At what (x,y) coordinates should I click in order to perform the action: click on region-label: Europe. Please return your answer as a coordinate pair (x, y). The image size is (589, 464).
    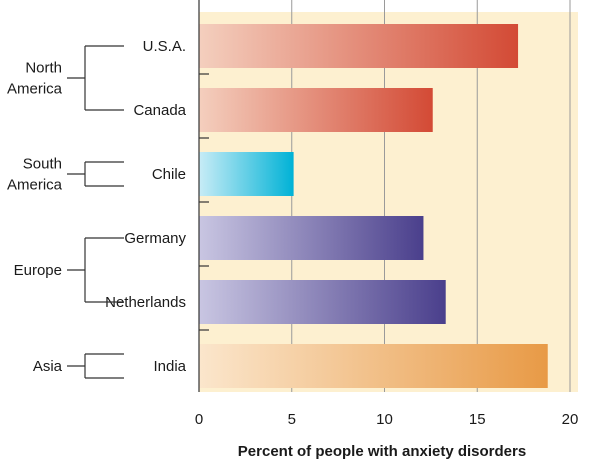
    Looking at the image, I should click on (38, 270).